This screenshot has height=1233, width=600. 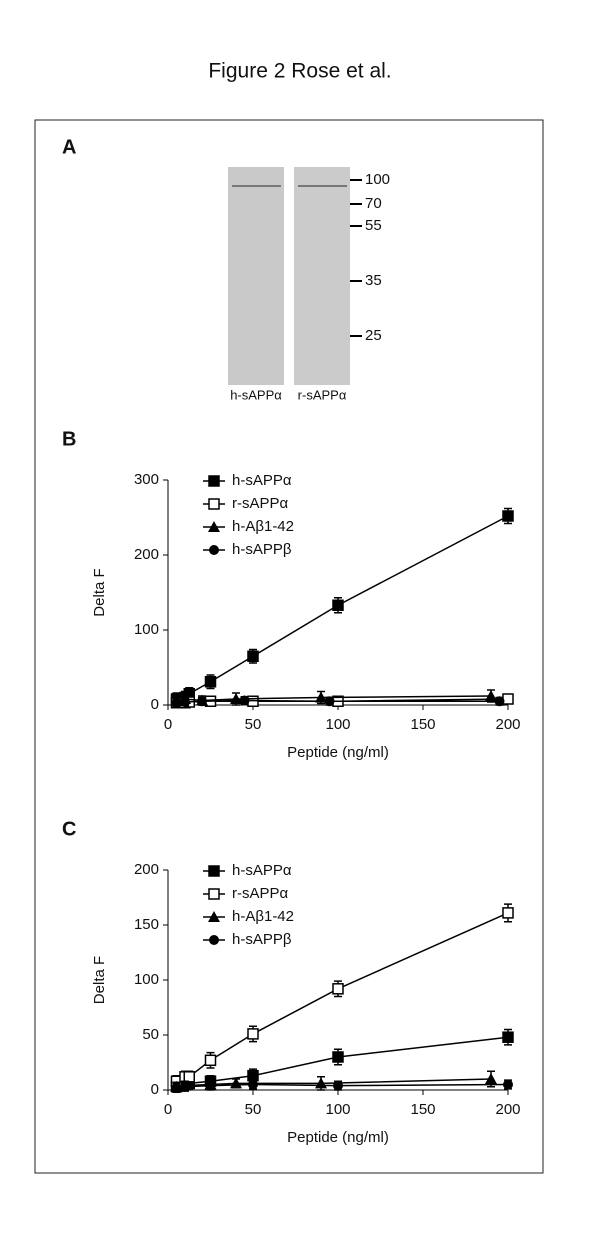 What do you see at coordinates (322, 394) in the screenshot?
I see `lane-label: r-sAPPα` at bounding box center [322, 394].